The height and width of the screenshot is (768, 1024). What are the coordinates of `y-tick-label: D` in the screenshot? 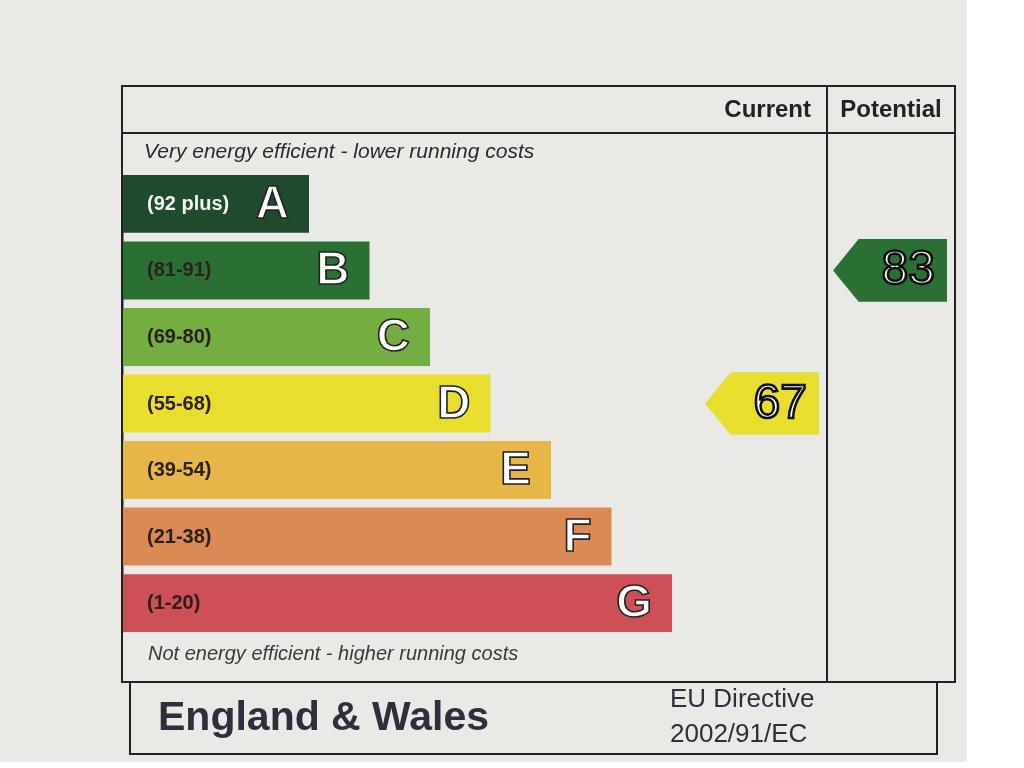 It's located at (454, 401).